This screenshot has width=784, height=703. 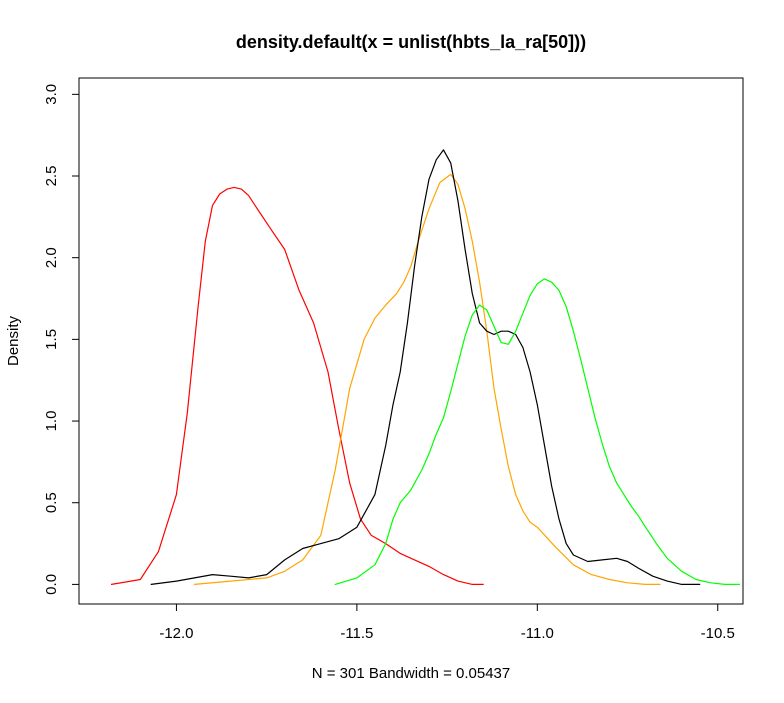 I want to click on x-axis: -12.0 -11.5 -11.0 -10.5, so click(x=447, y=622).